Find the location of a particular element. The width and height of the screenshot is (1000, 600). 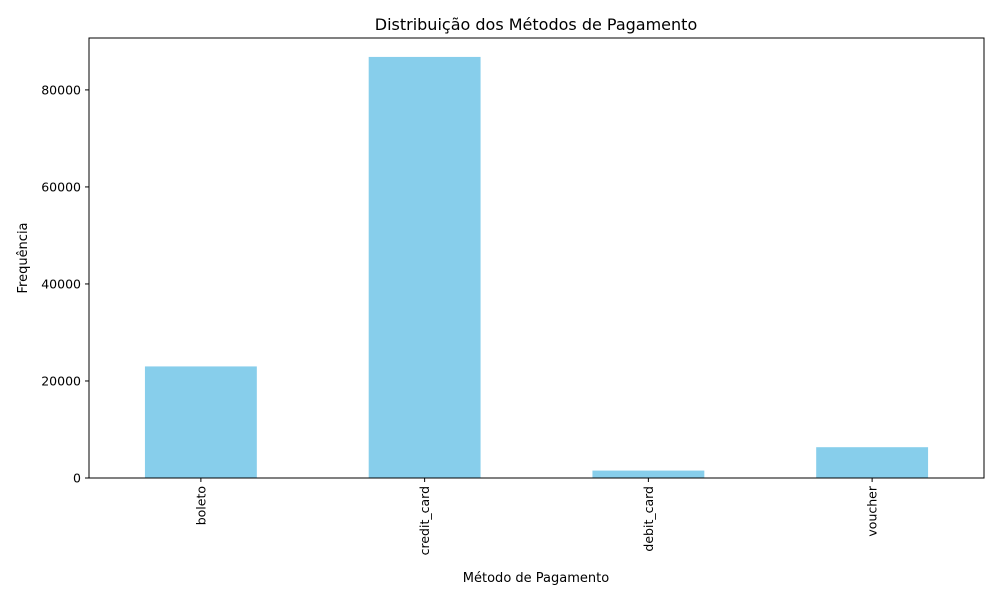

y-tick-label: 80000 is located at coordinates (61, 89).